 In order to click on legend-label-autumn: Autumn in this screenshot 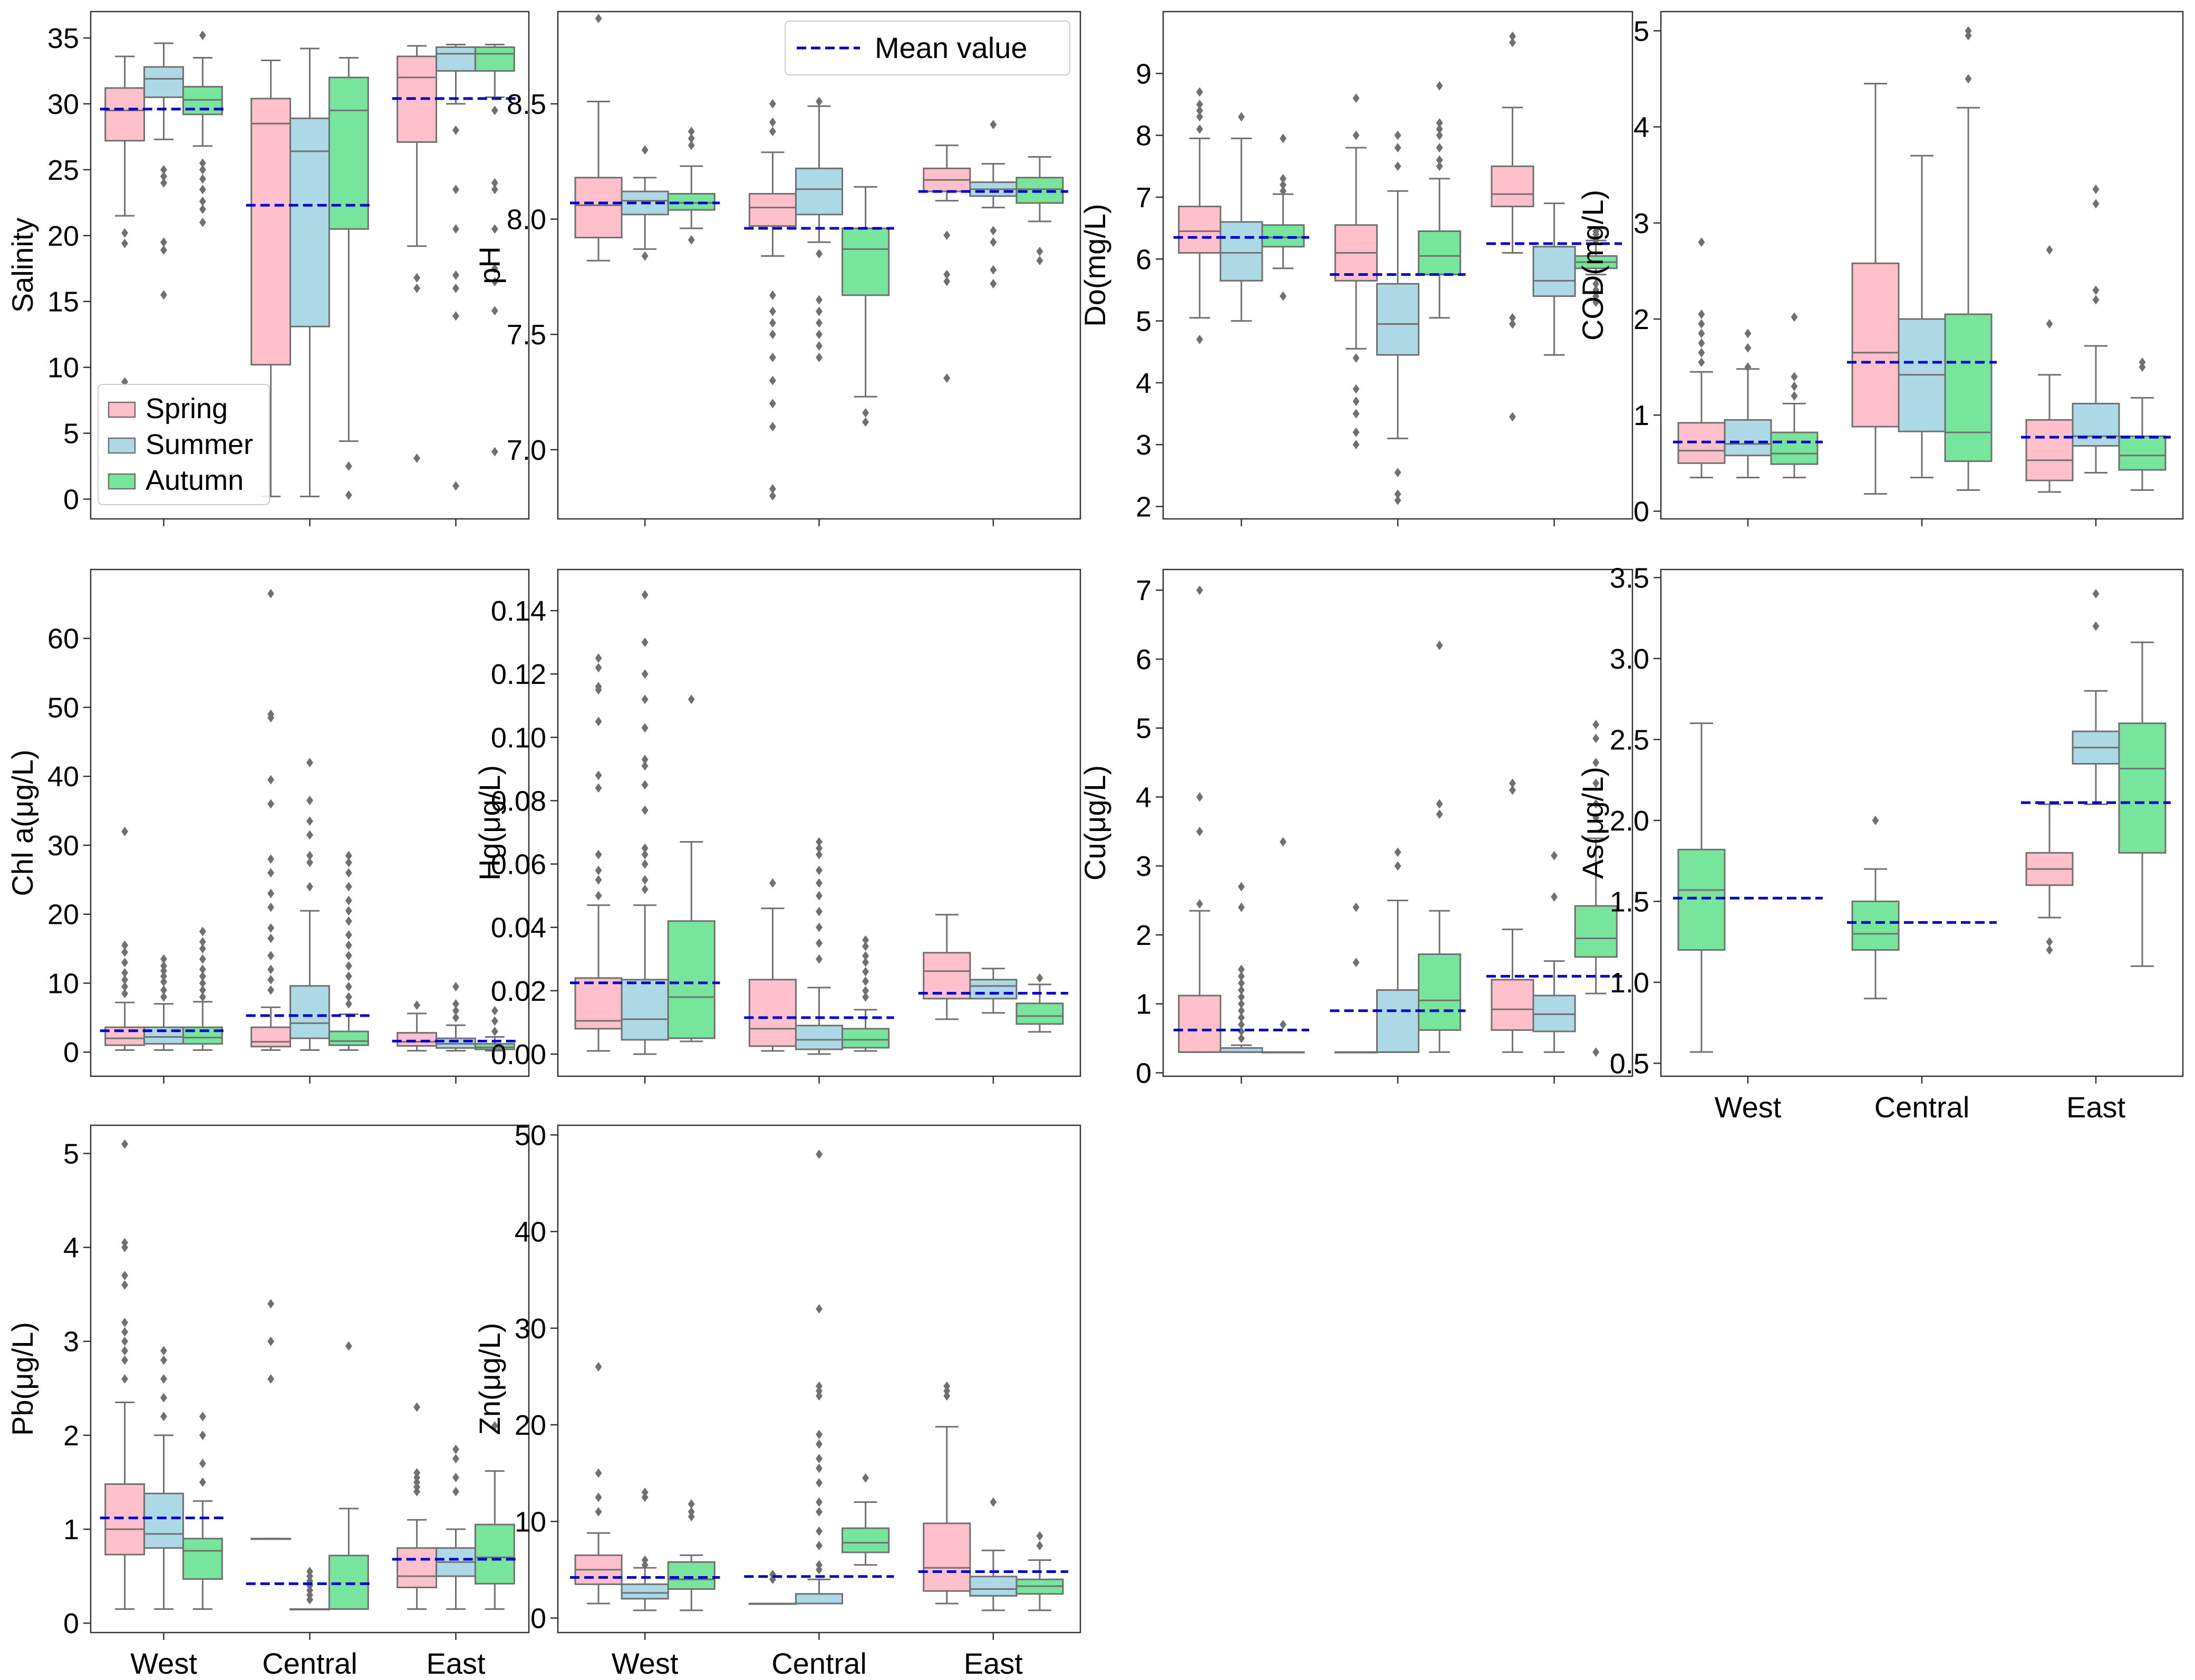, I will do `click(195, 480)`.